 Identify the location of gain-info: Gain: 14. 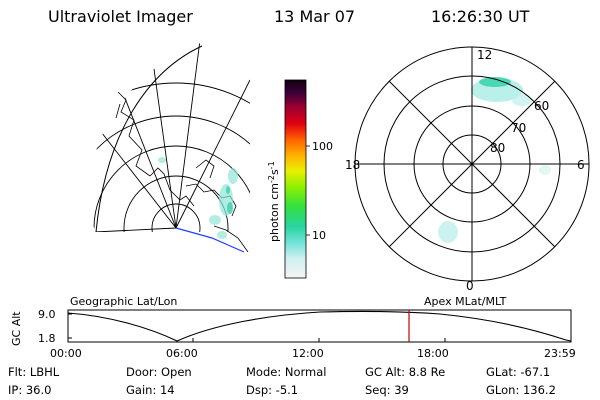
(150, 390).